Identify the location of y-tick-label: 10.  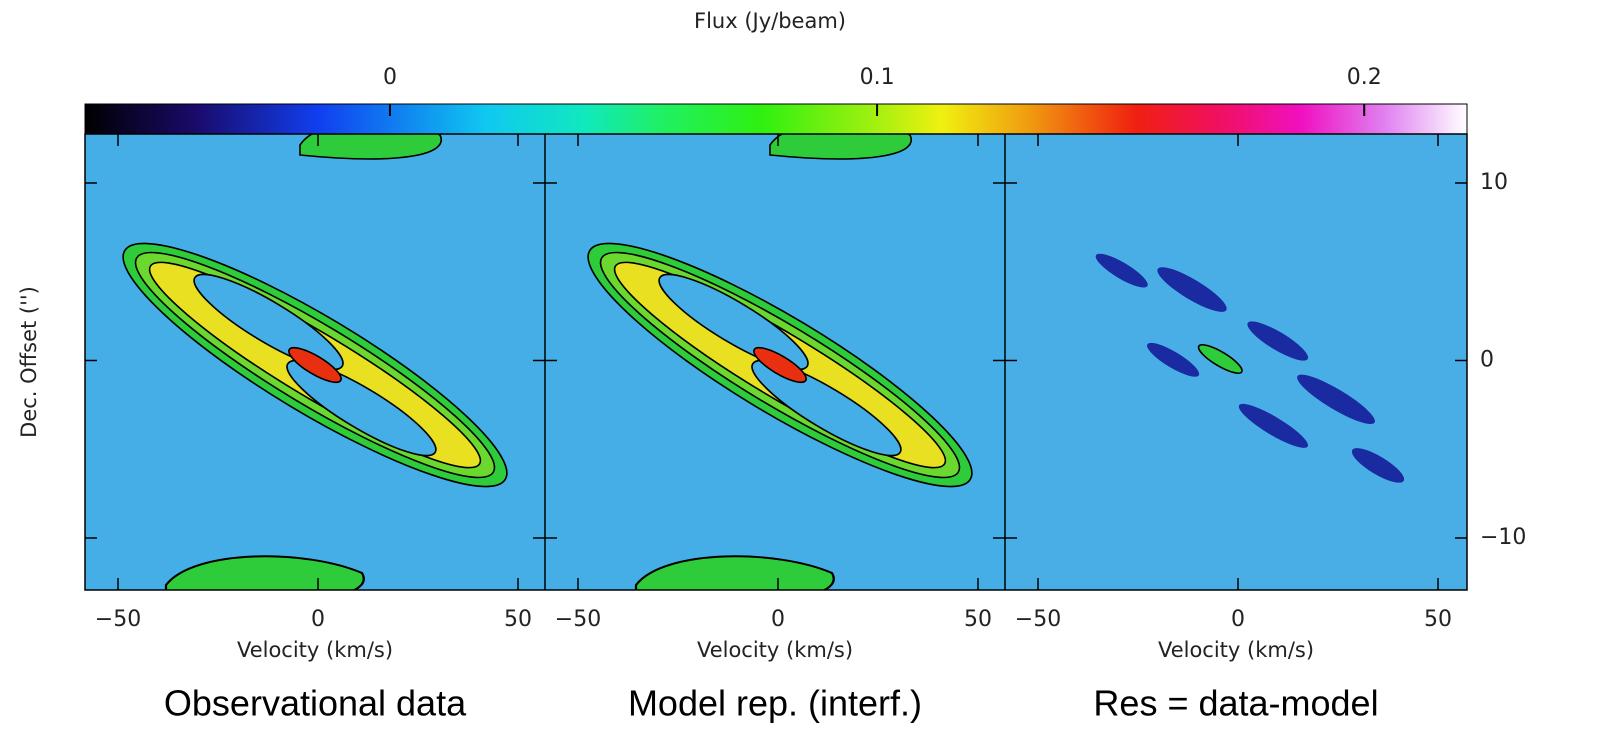
(1494, 182).